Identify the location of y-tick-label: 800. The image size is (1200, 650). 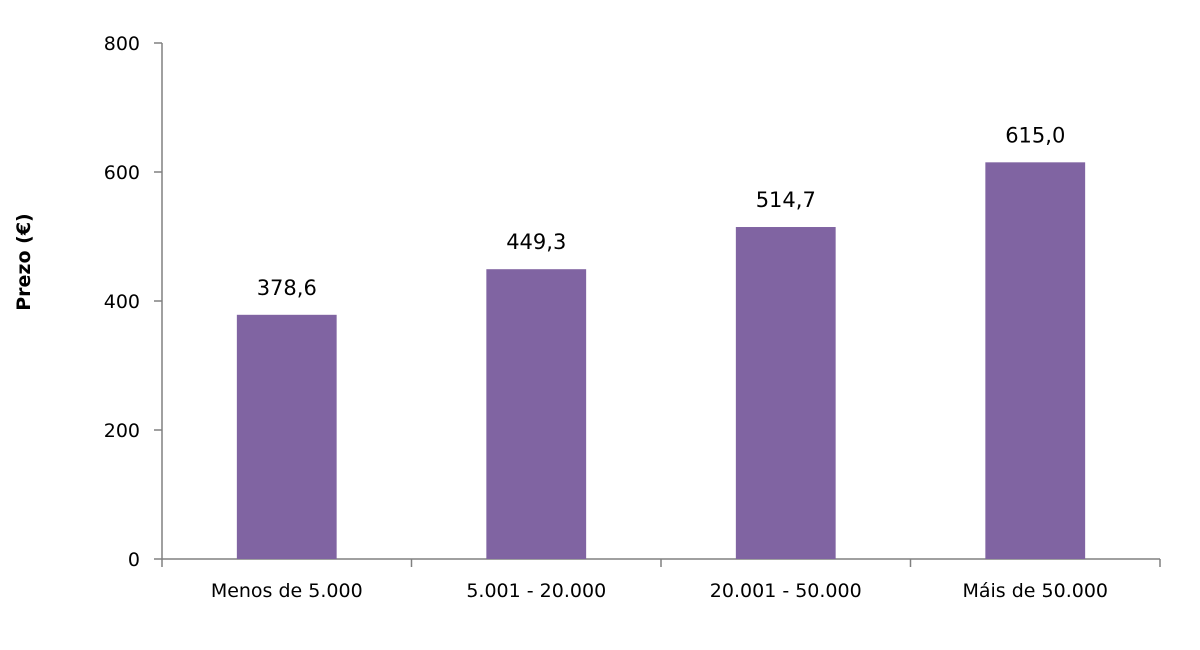
(122, 44).